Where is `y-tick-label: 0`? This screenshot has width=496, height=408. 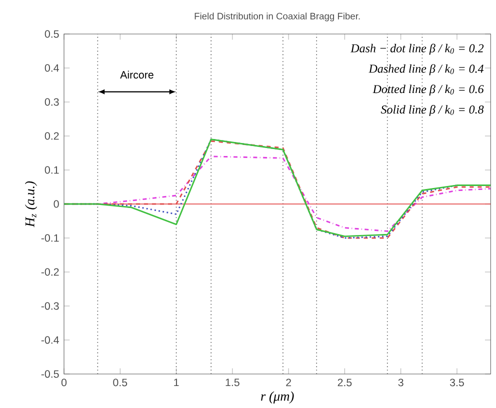 y-tick-label: 0 is located at coordinates (56, 204).